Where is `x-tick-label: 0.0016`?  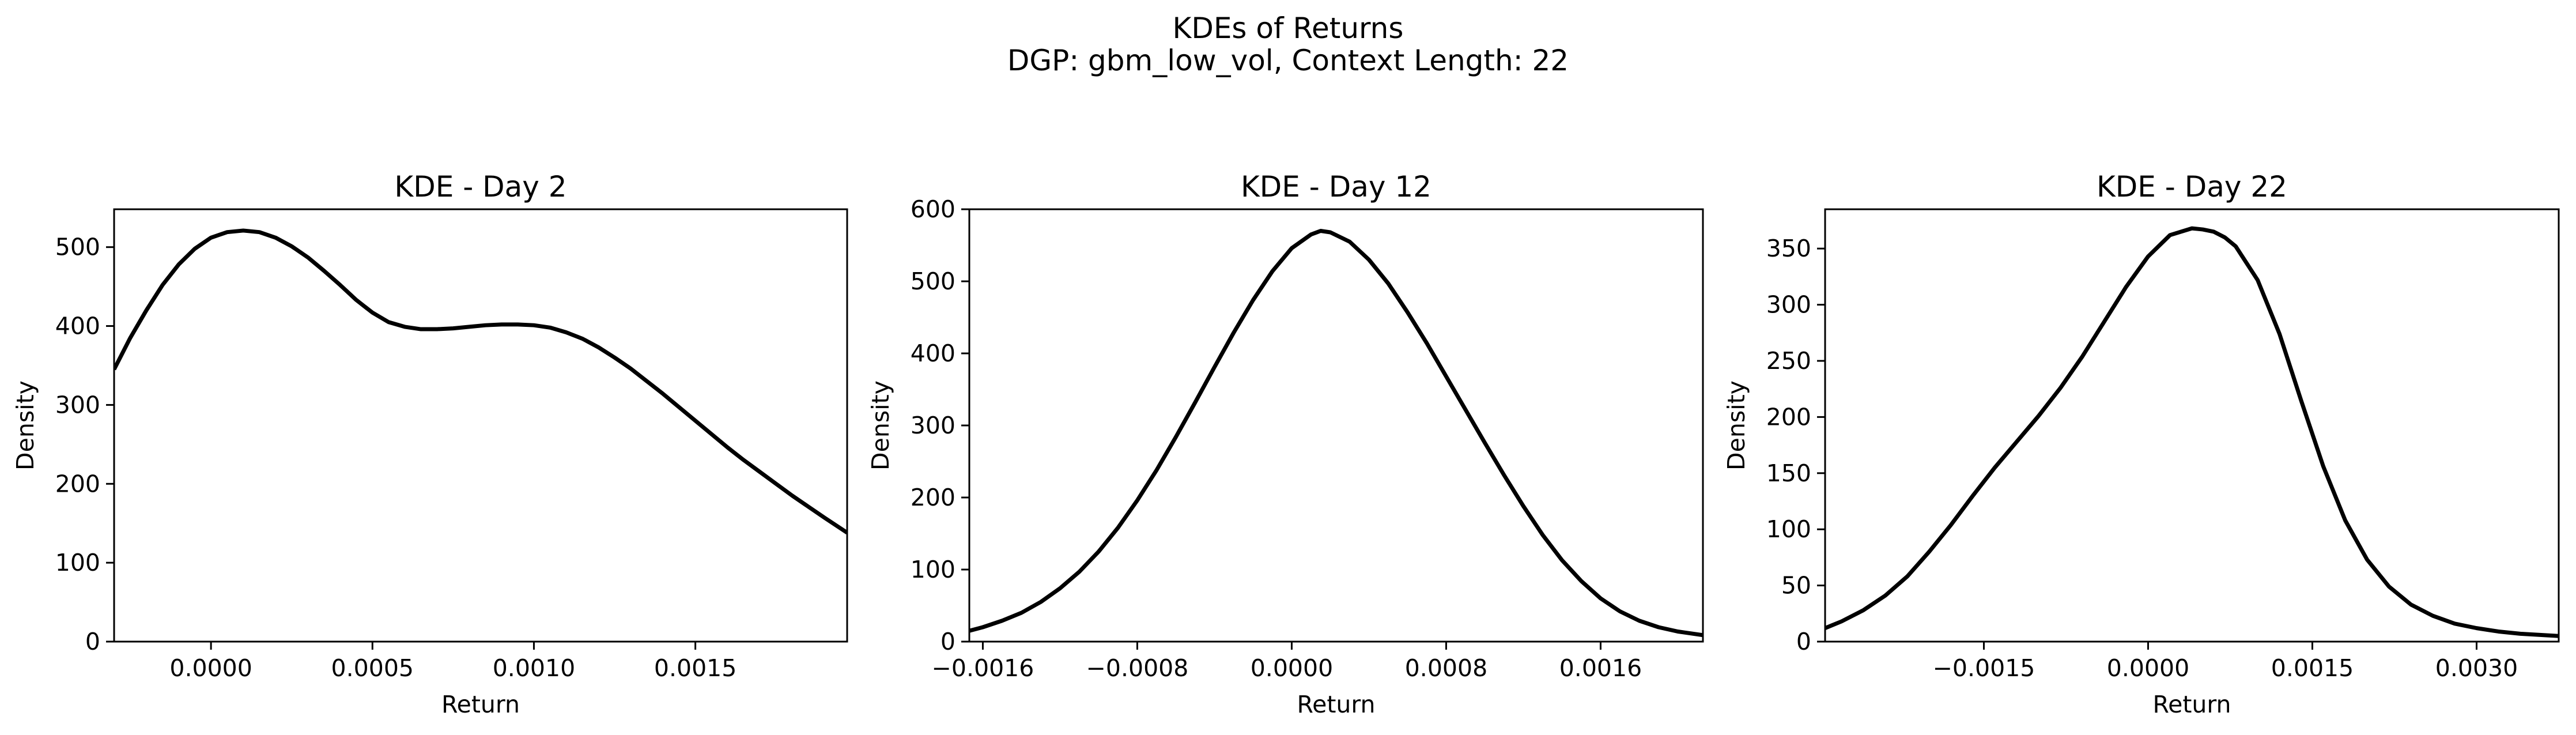
x-tick-label: 0.0016 is located at coordinates (1600, 668).